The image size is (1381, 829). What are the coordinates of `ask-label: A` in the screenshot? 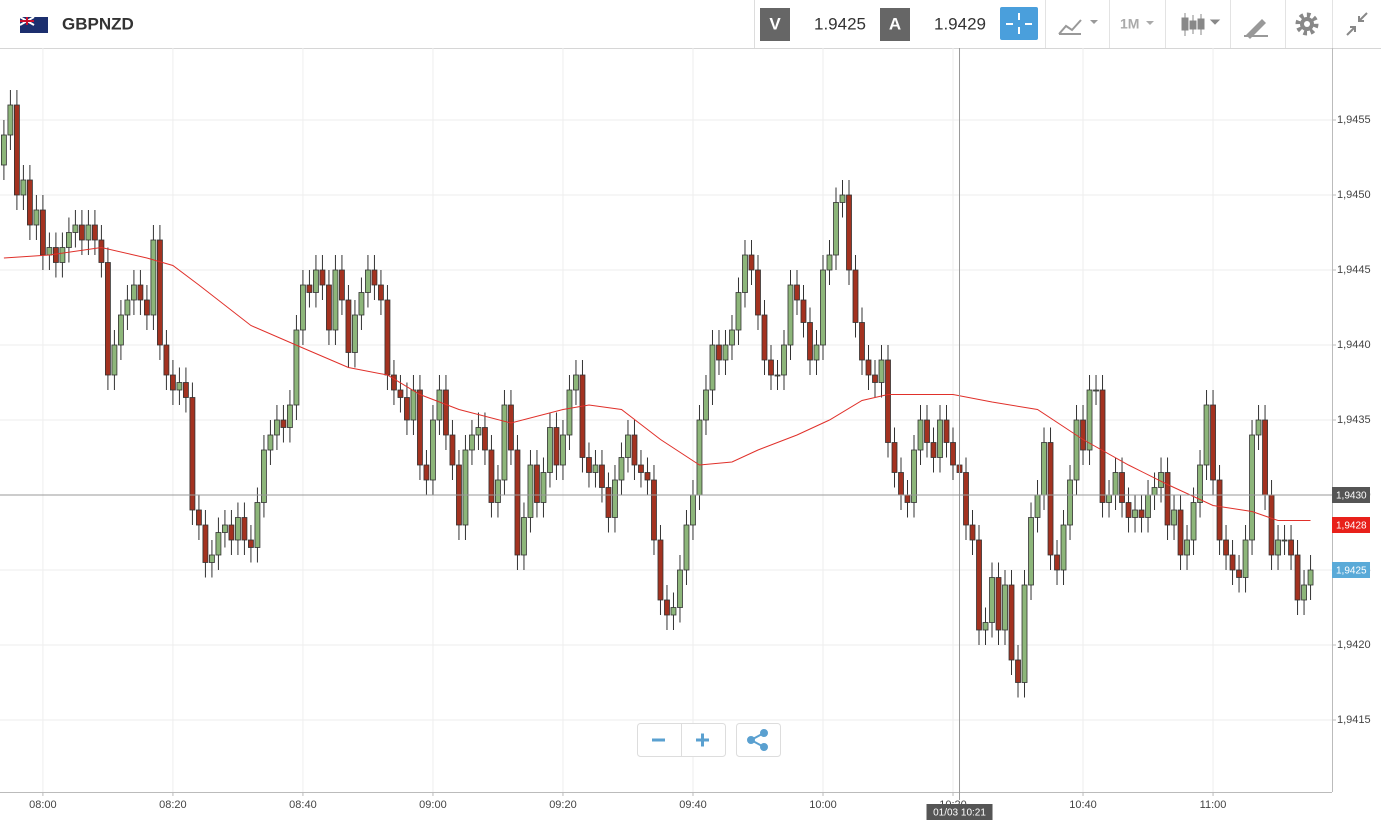 It's located at (895, 23).